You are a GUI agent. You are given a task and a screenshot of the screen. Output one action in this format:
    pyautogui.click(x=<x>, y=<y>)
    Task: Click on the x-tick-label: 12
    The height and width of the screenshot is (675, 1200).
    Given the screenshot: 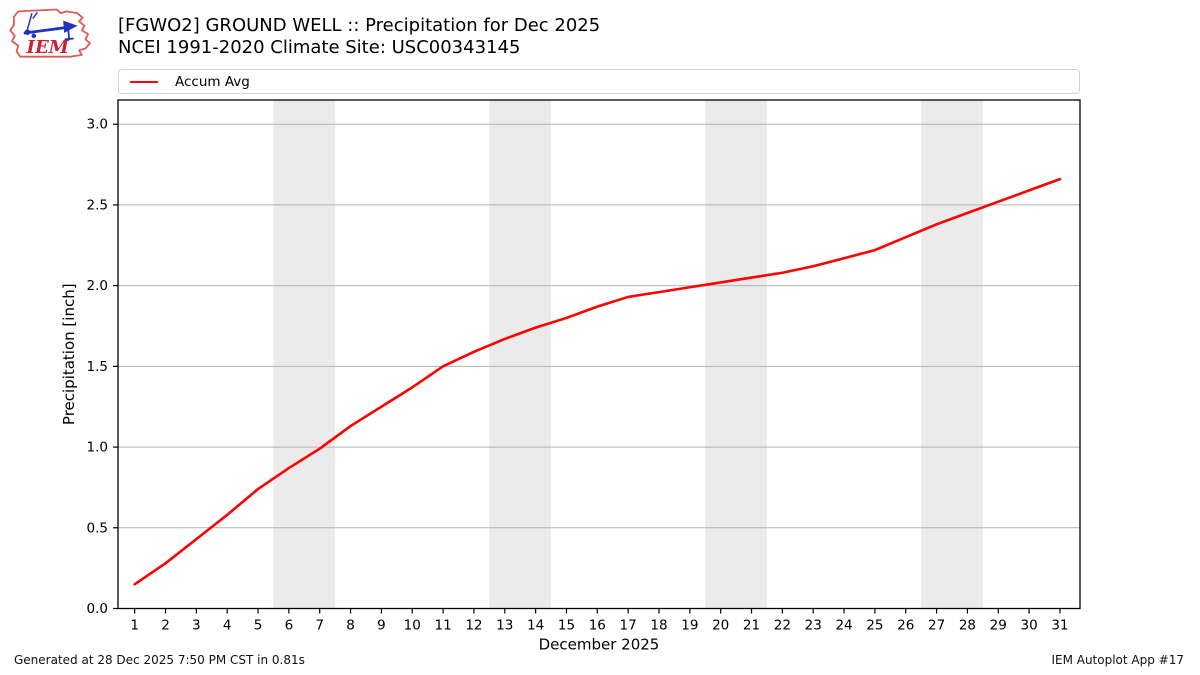 What is the action you would take?
    pyautogui.click(x=473, y=626)
    